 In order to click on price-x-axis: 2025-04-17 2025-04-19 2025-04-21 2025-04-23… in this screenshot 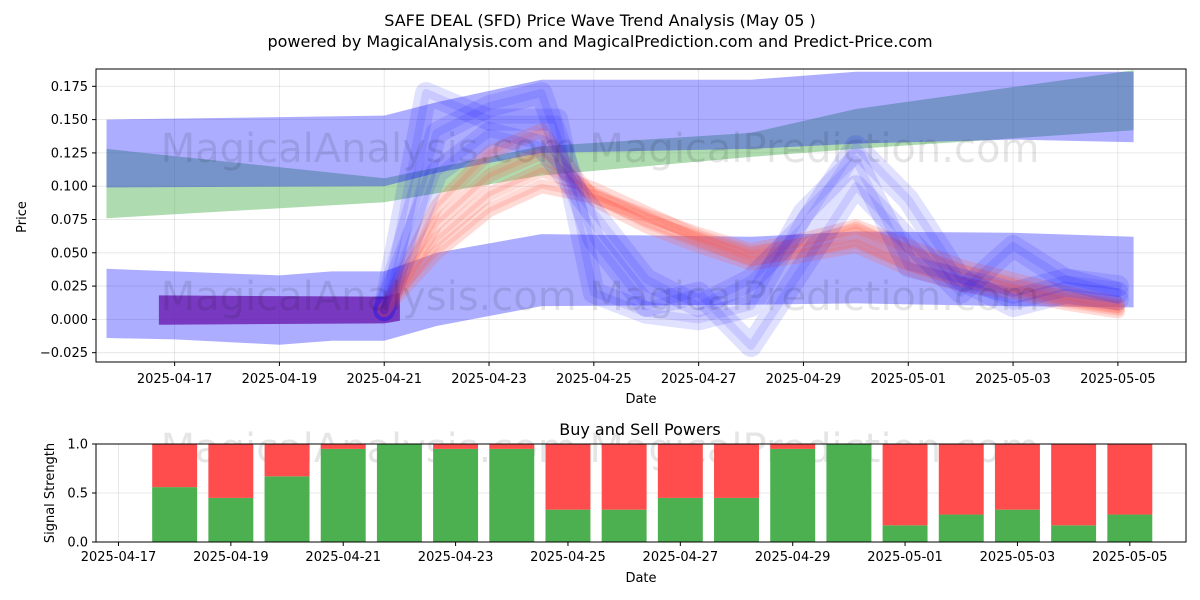, I will do `click(646, 374)`.